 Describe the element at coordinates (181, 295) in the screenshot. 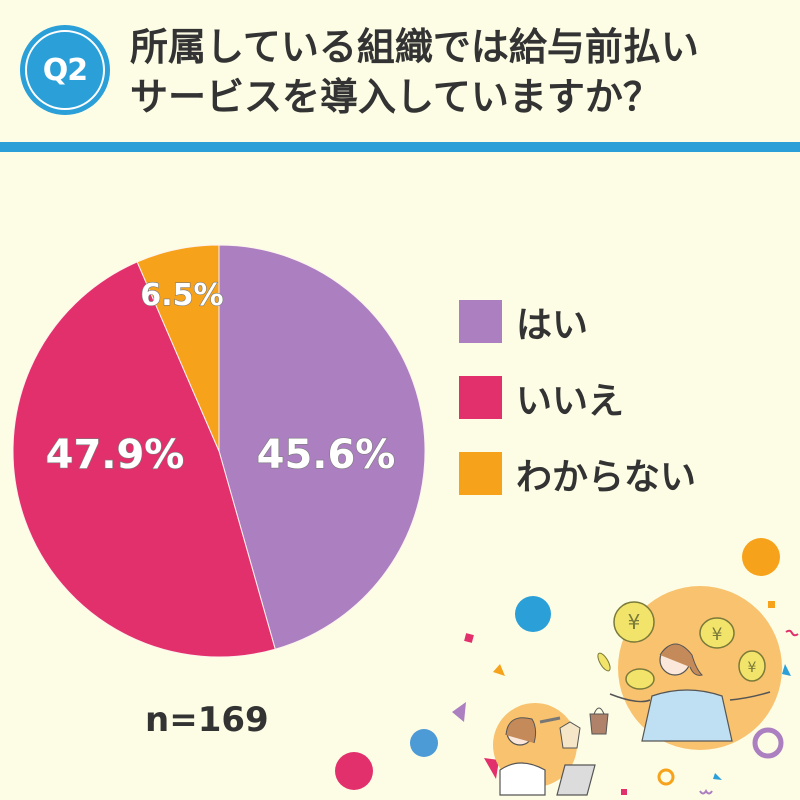

I see `slice-label-unknown: 6.5%` at that location.